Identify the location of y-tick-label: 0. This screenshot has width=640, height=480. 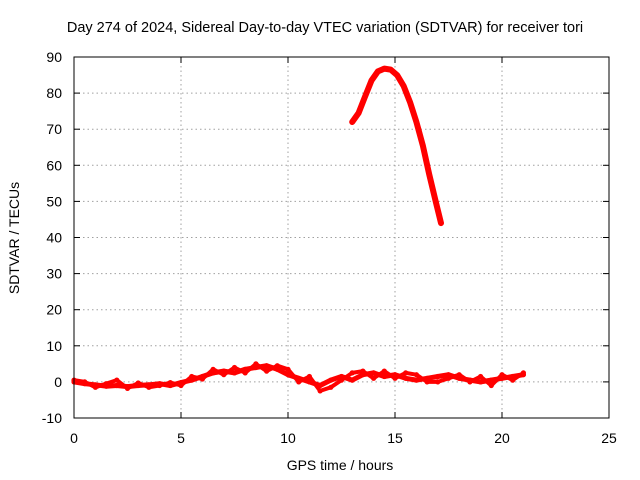
(58, 382).